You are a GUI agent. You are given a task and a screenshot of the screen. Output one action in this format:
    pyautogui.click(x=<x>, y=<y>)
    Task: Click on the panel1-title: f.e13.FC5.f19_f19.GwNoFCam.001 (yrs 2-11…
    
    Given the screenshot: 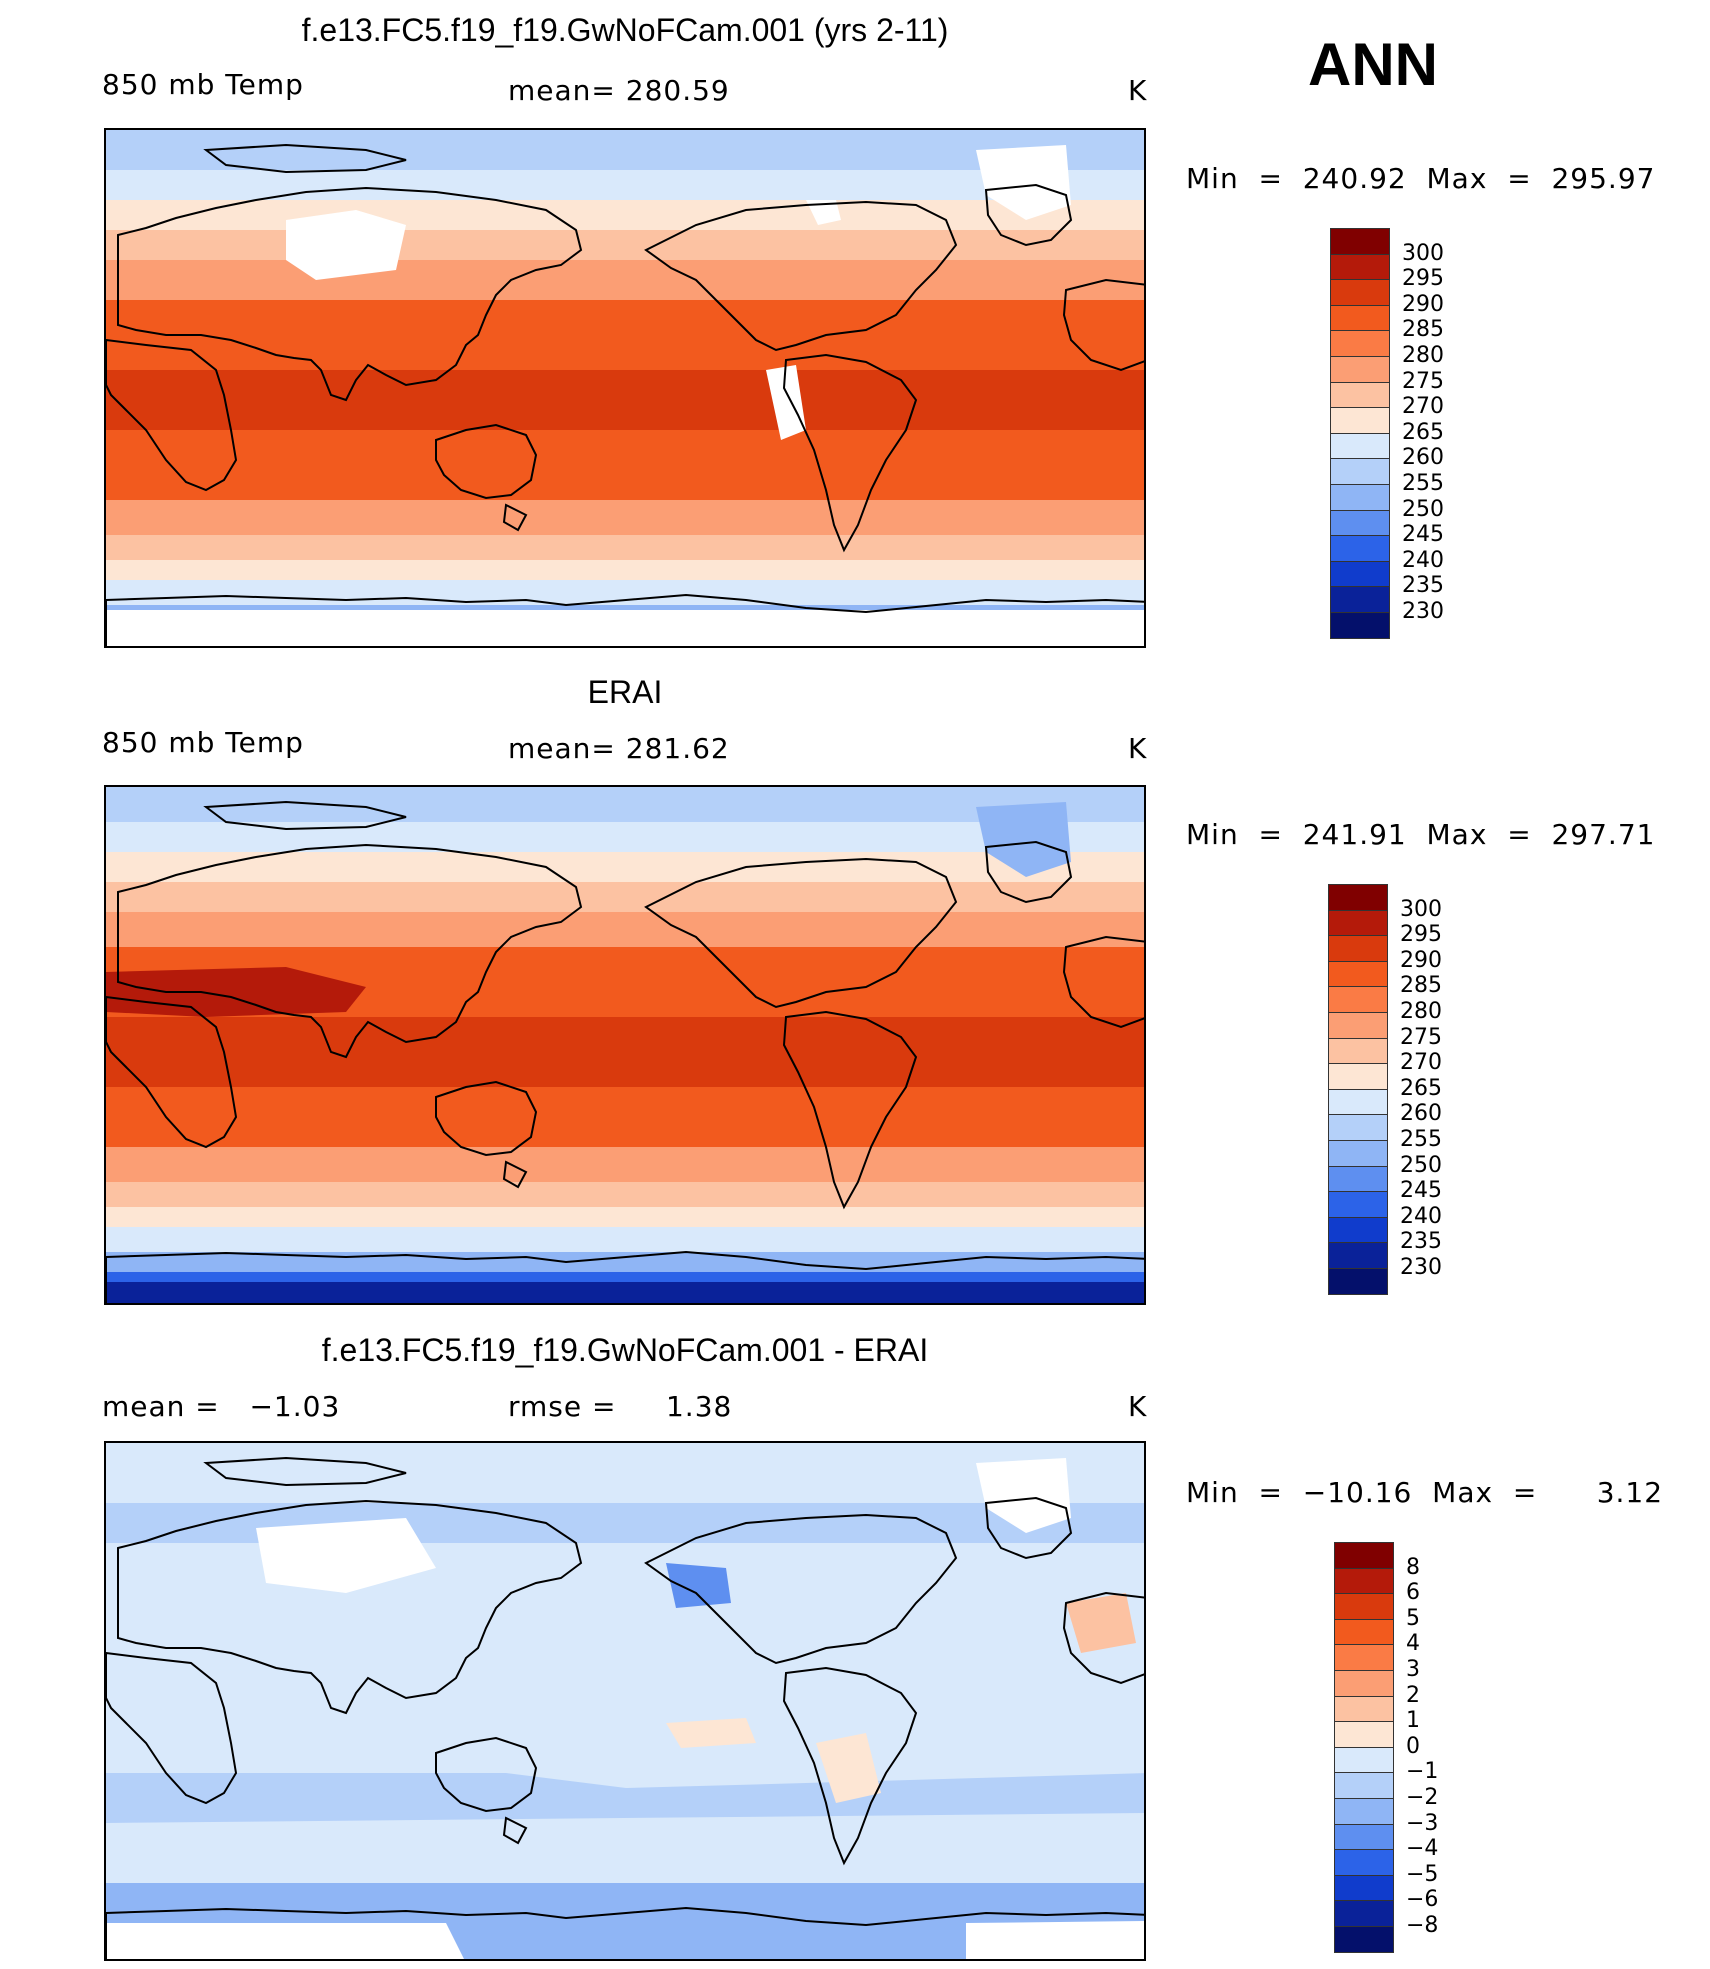 What is the action you would take?
    pyautogui.click(x=625, y=30)
    